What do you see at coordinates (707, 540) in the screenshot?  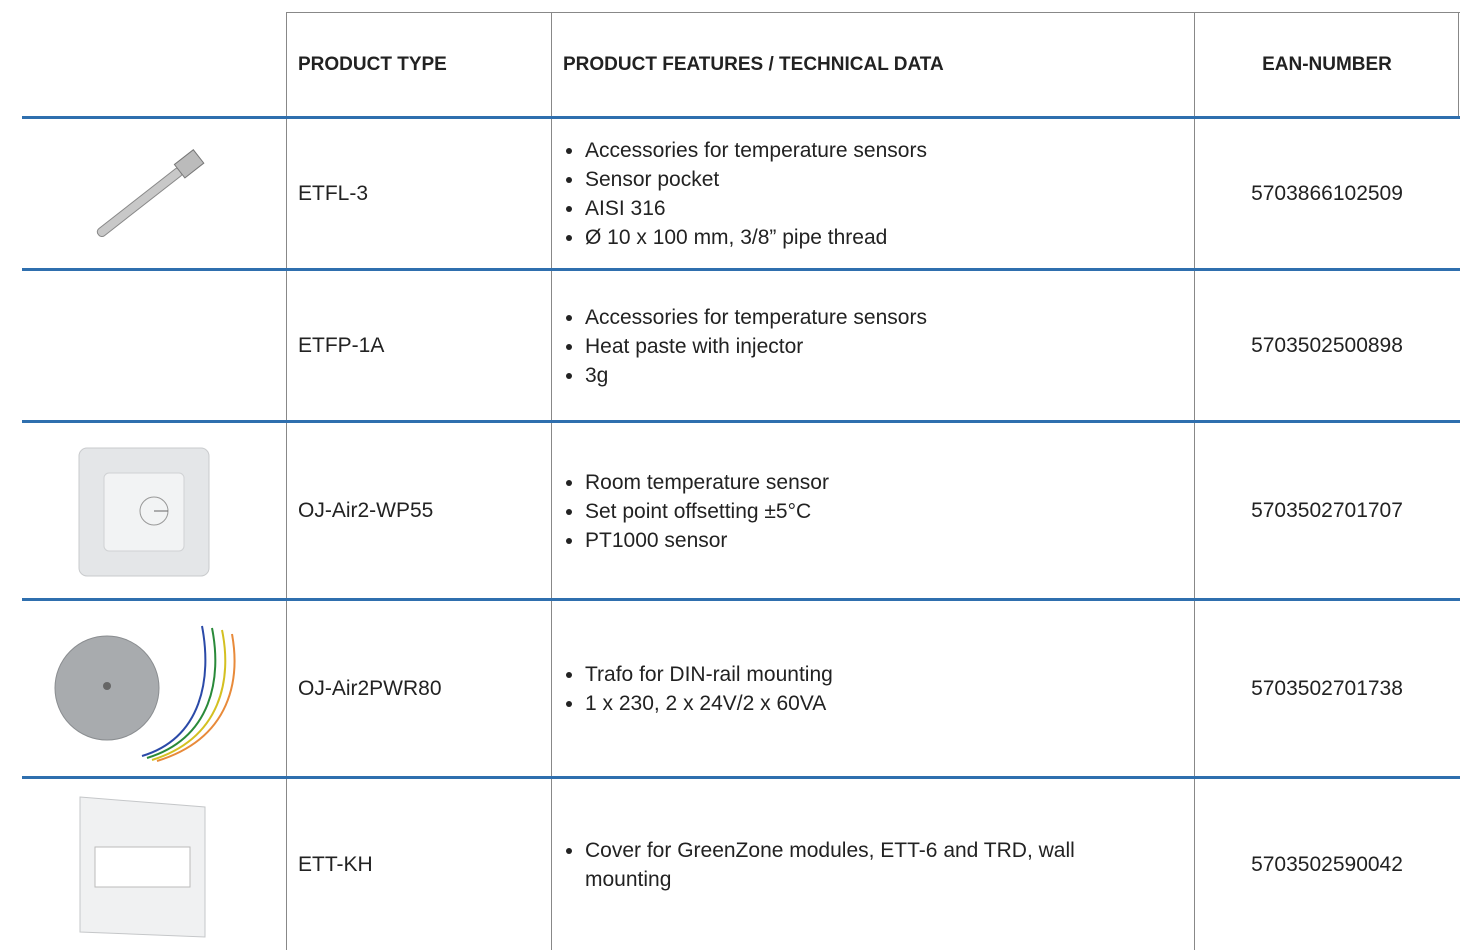 I see `feature: PT1000 sensor` at bounding box center [707, 540].